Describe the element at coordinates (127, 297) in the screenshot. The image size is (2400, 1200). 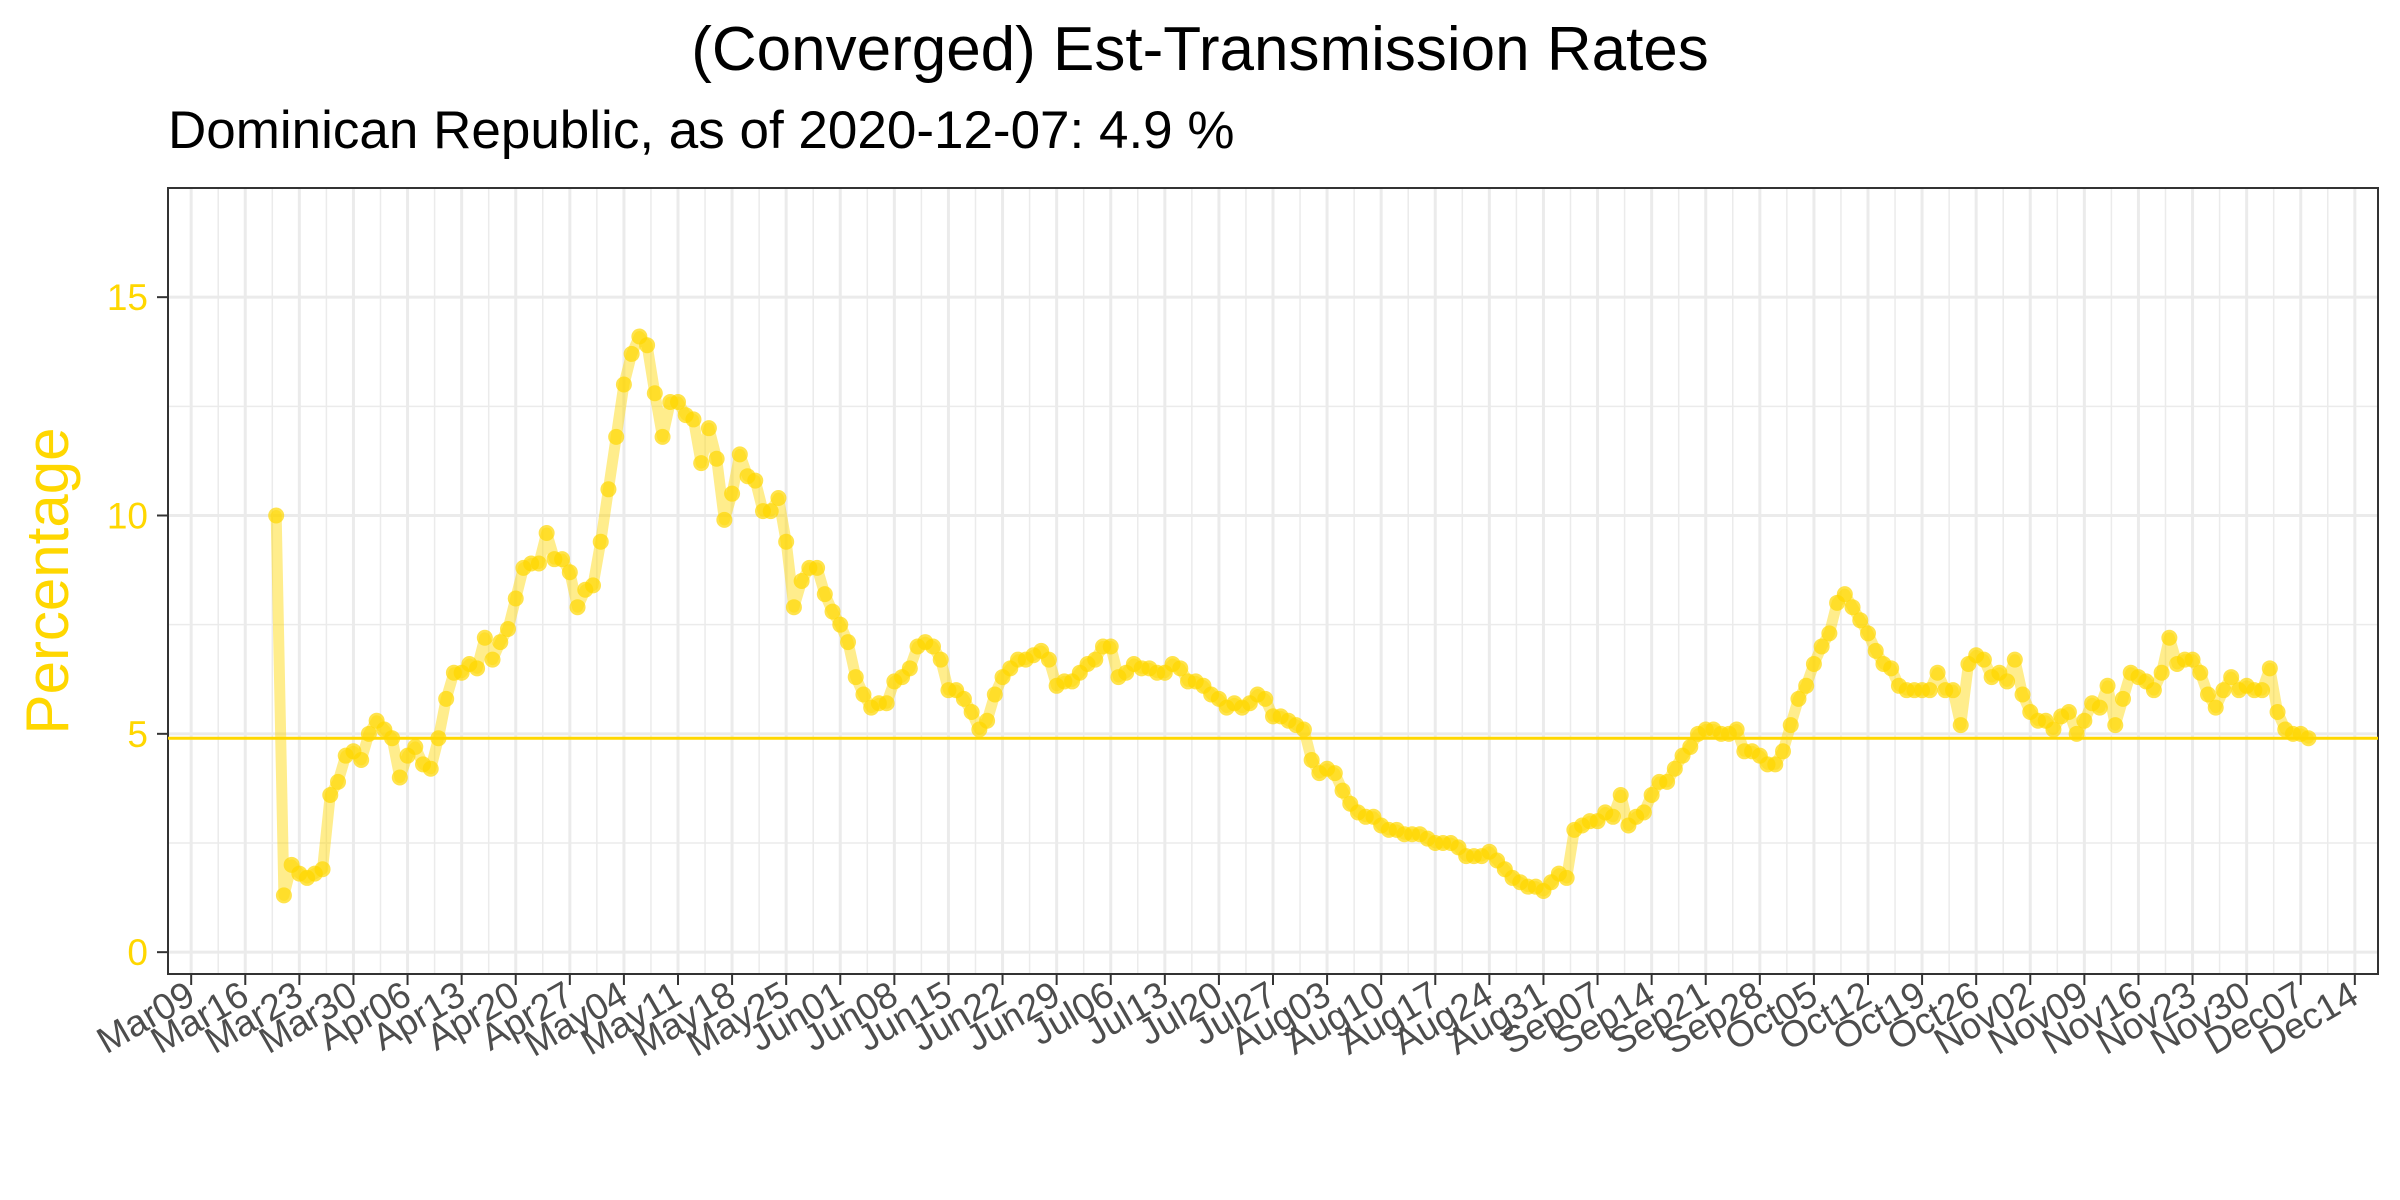
I see `y-tick-label: 15` at that location.